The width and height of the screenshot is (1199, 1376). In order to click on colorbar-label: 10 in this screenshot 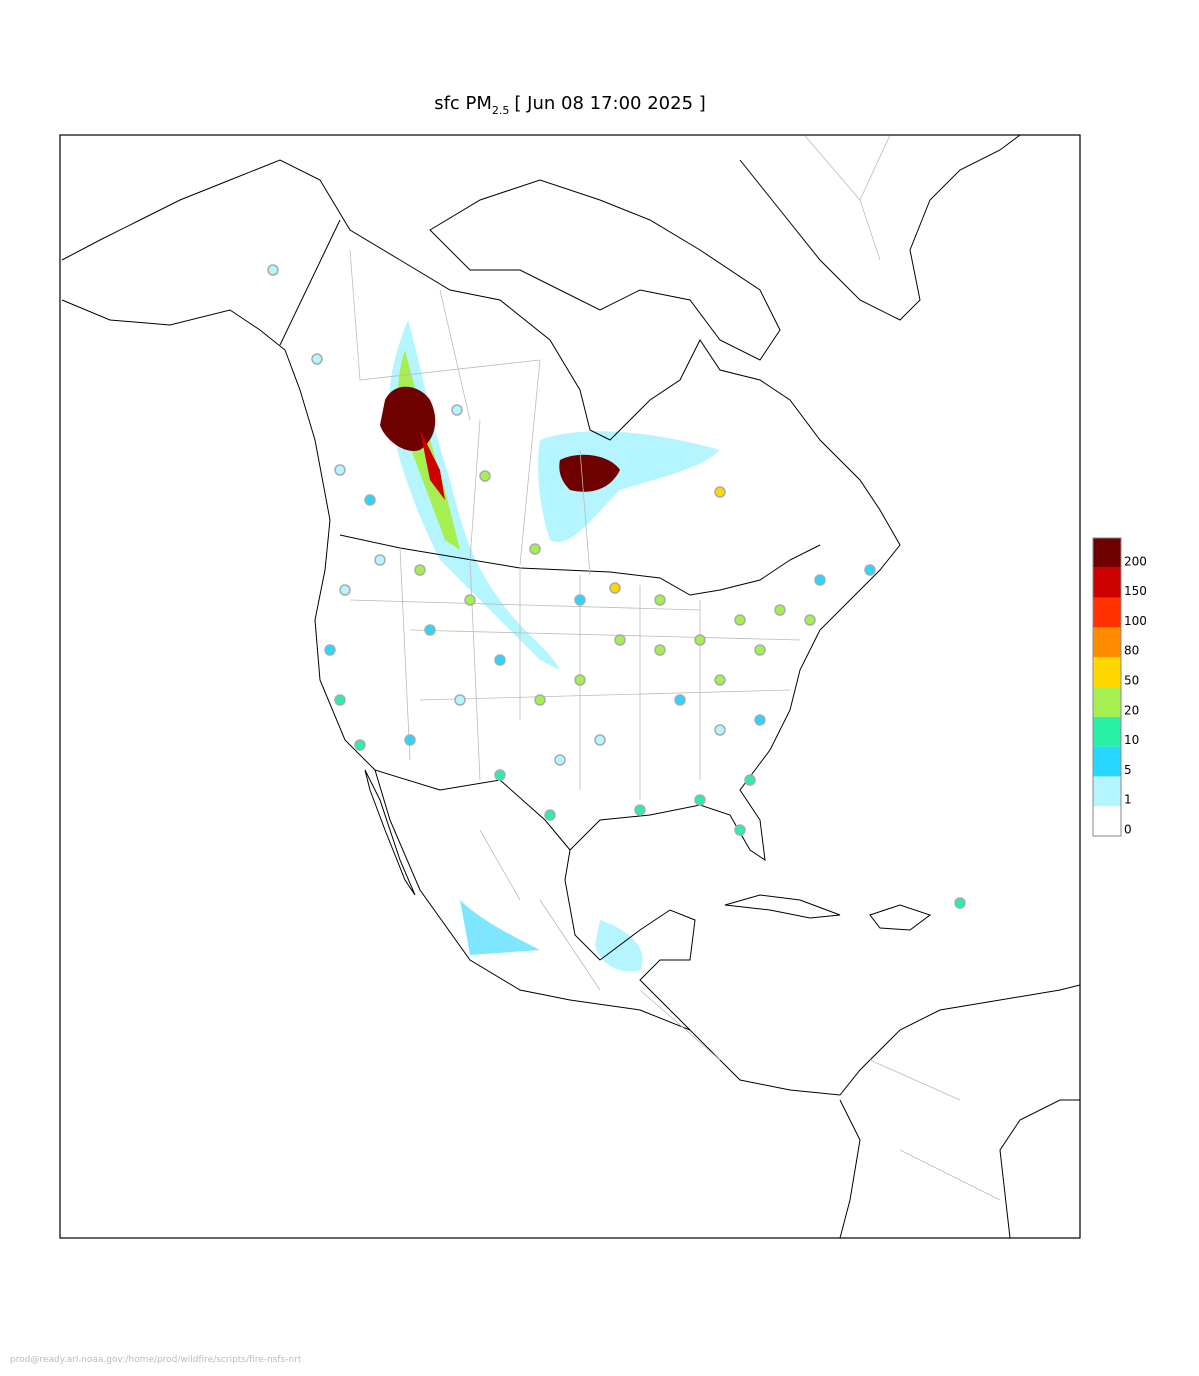, I will do `click(1131, 740)`.